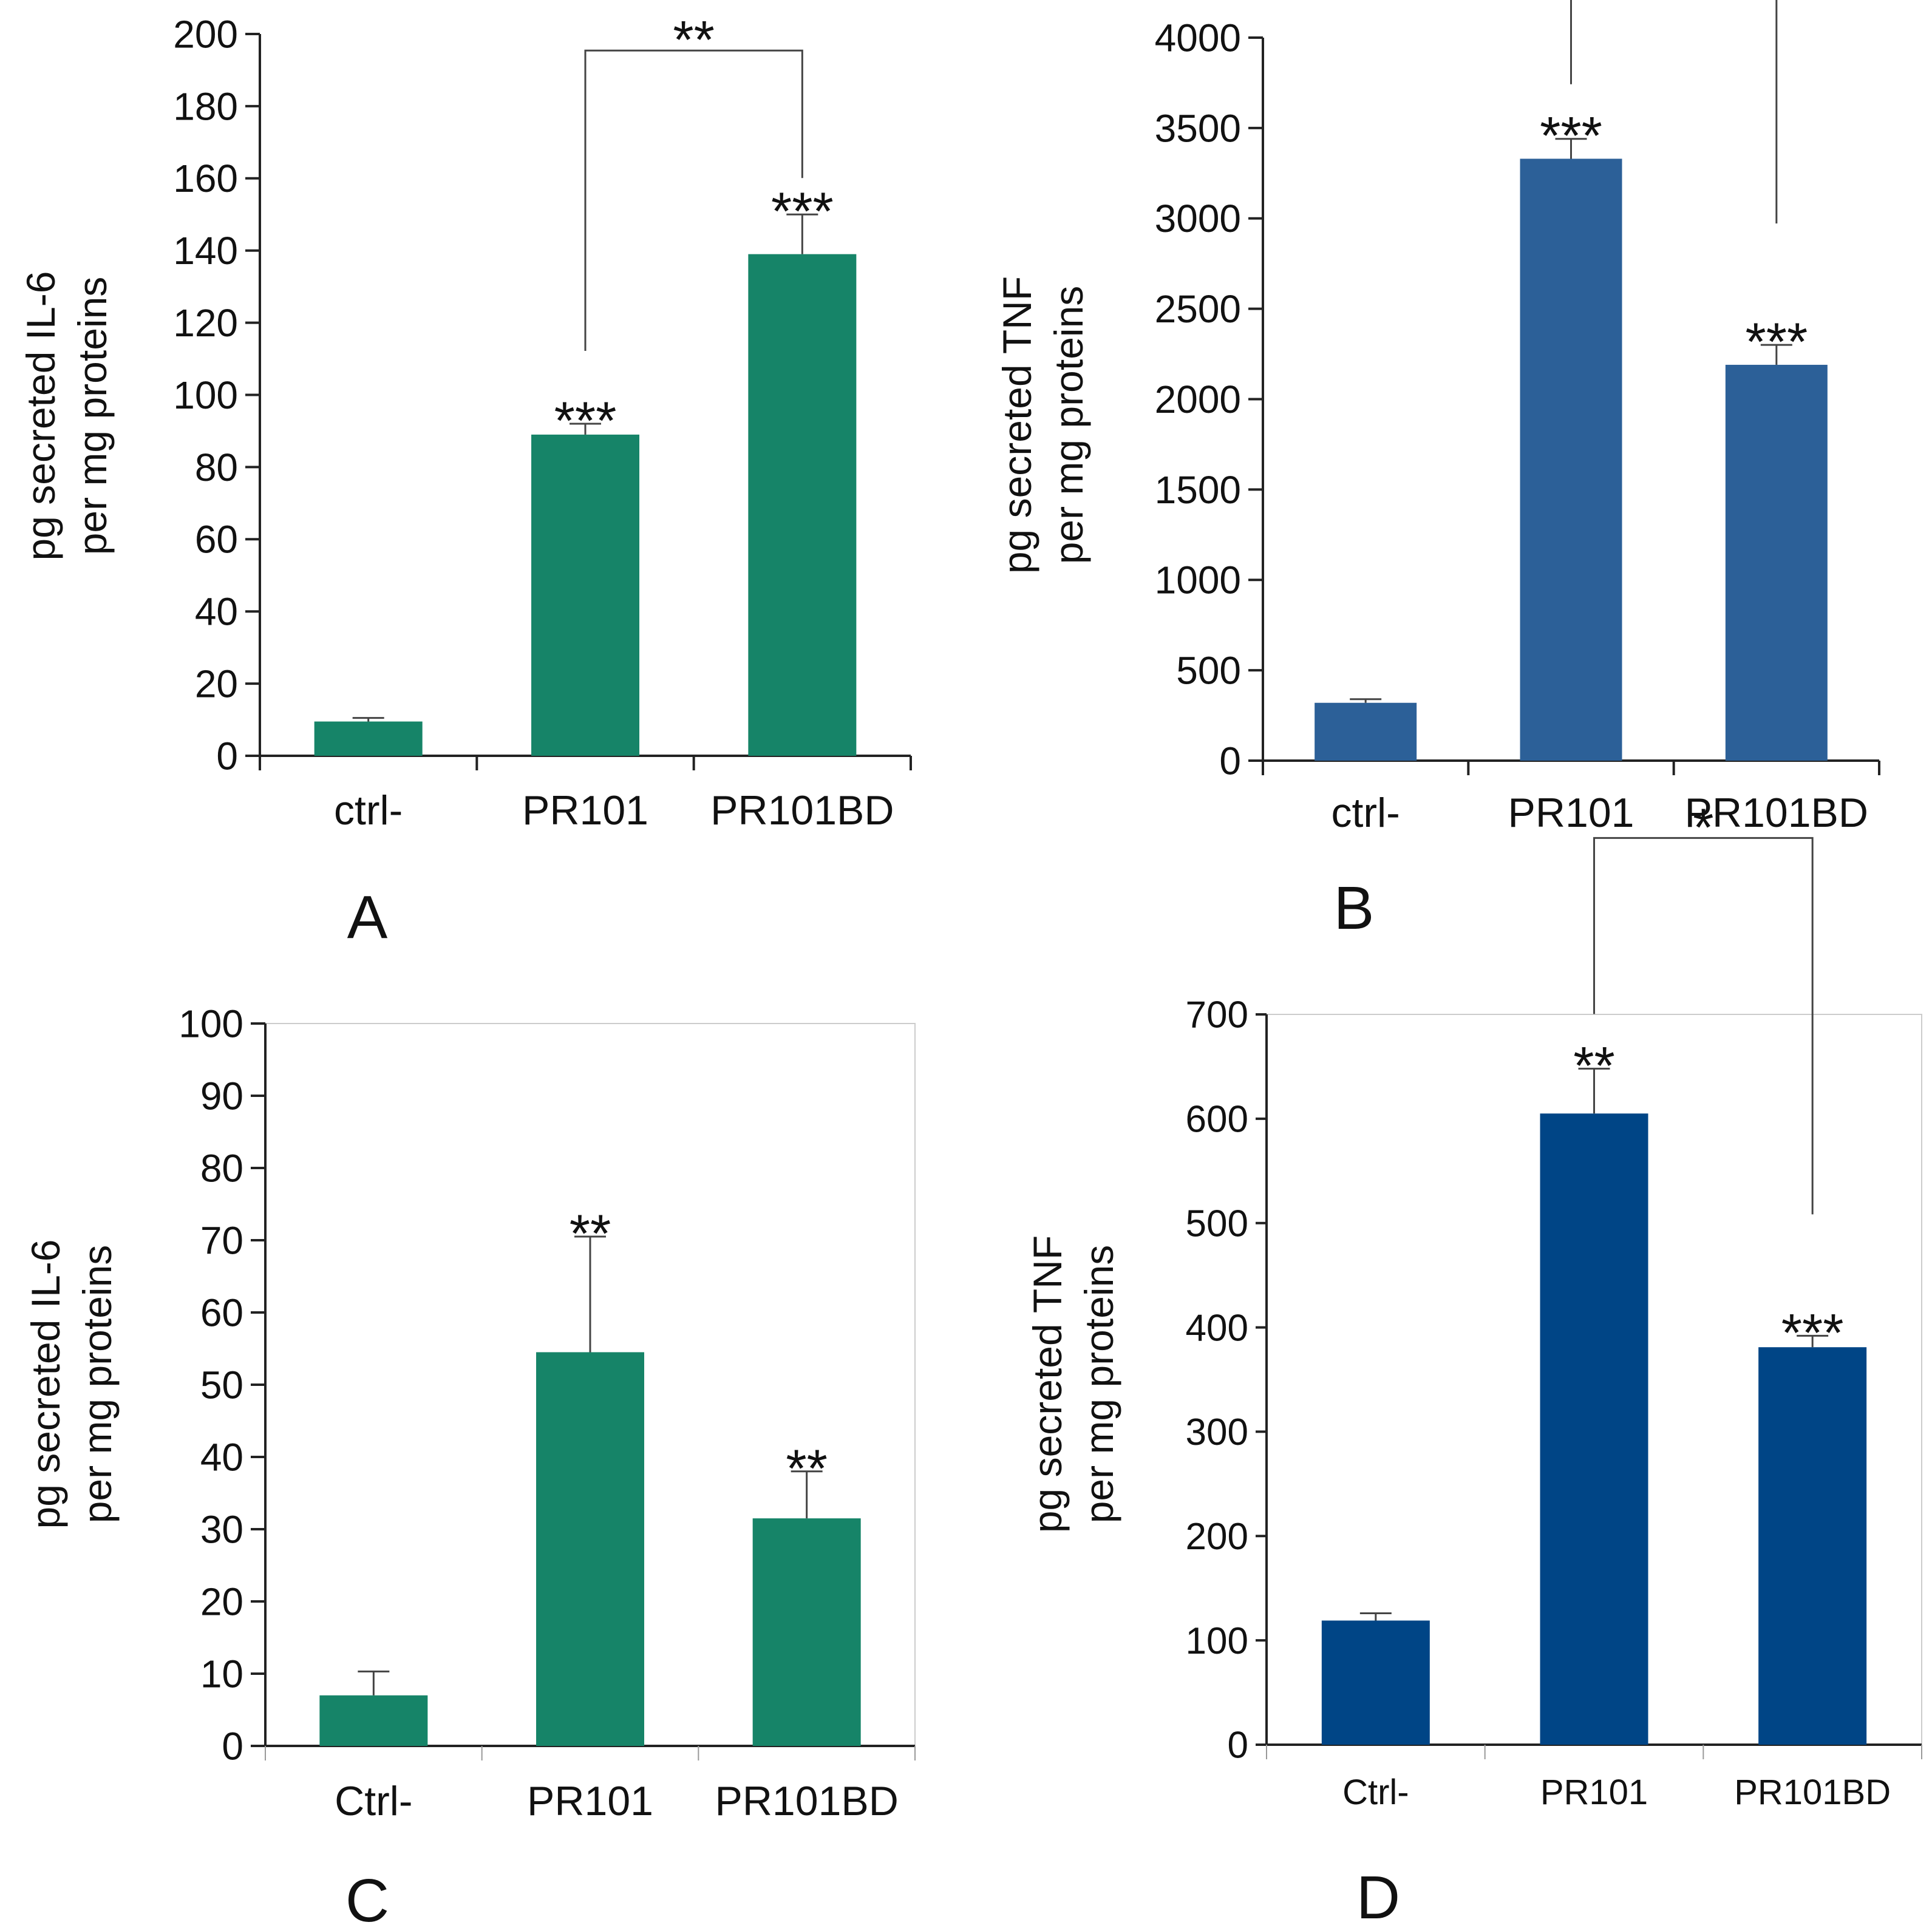 The width and height of the screenshot is (1932, 1925). What do you see at coordinates (205, 251) in the screenshot?
I see `y-tick-label: 140` at bounding box center [205, 251].